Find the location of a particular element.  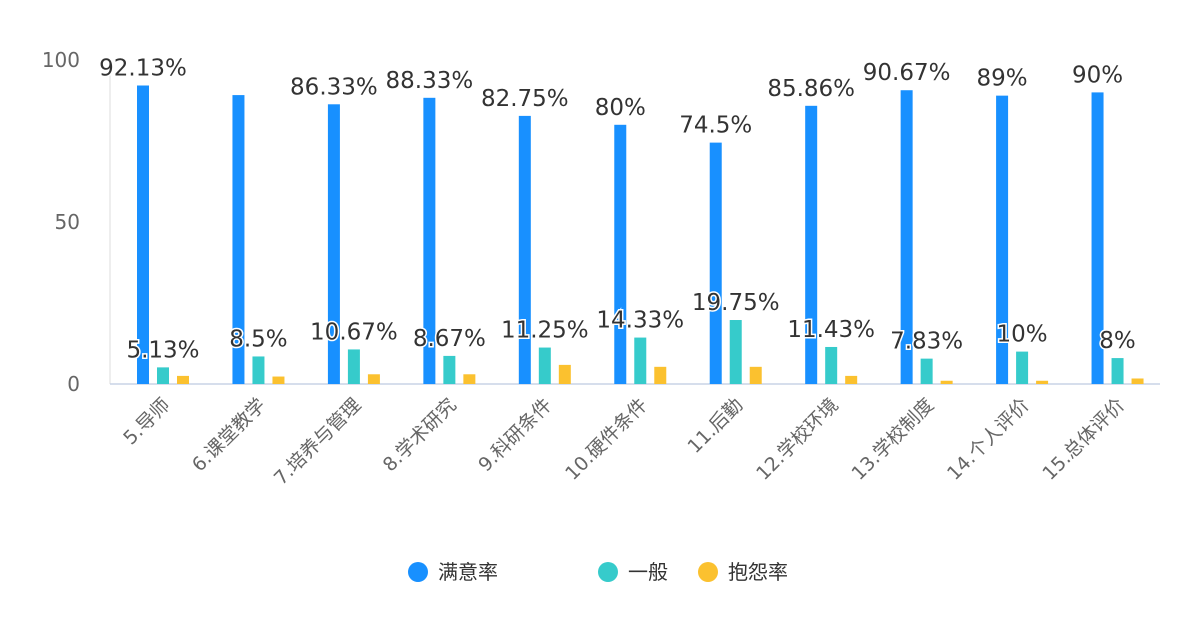

legend-item: 抱怨率 is located at coordinates (743, 572).